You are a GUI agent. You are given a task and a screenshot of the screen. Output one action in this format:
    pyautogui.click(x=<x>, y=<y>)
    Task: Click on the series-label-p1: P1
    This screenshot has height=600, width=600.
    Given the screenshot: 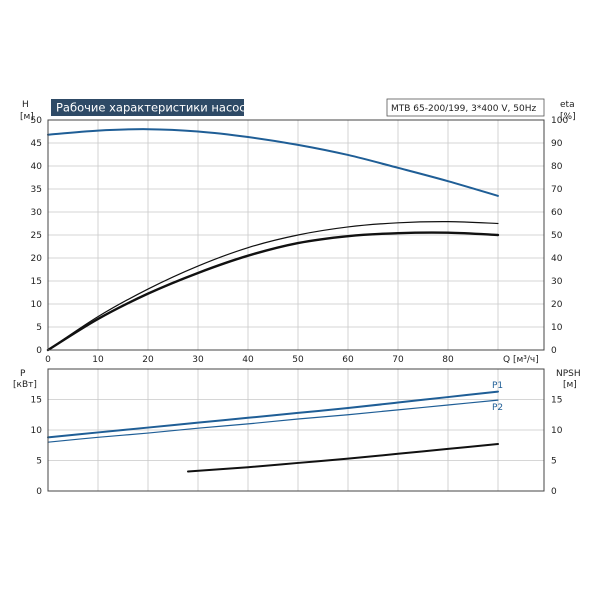 What is the action you would take?
    pyautogui.click(x=497, y=386)
    